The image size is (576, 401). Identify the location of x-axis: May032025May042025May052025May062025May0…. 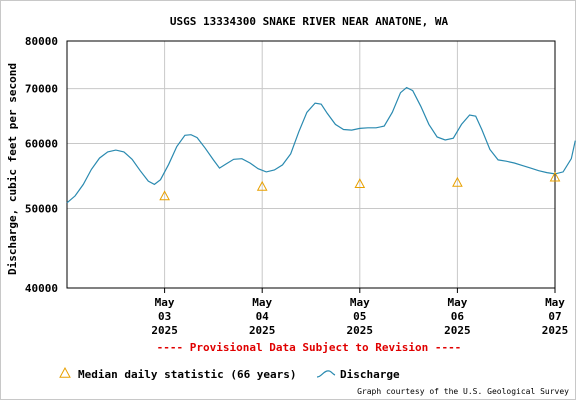
(359, 312).